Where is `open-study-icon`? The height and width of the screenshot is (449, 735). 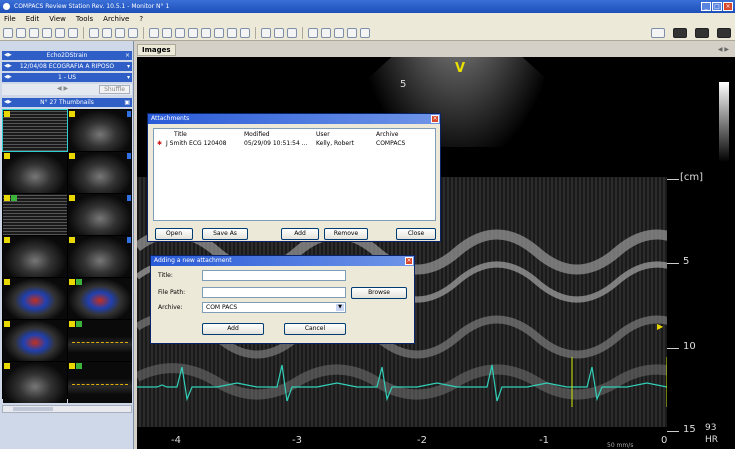
open-study-icon is located at coordinates (8, 32).